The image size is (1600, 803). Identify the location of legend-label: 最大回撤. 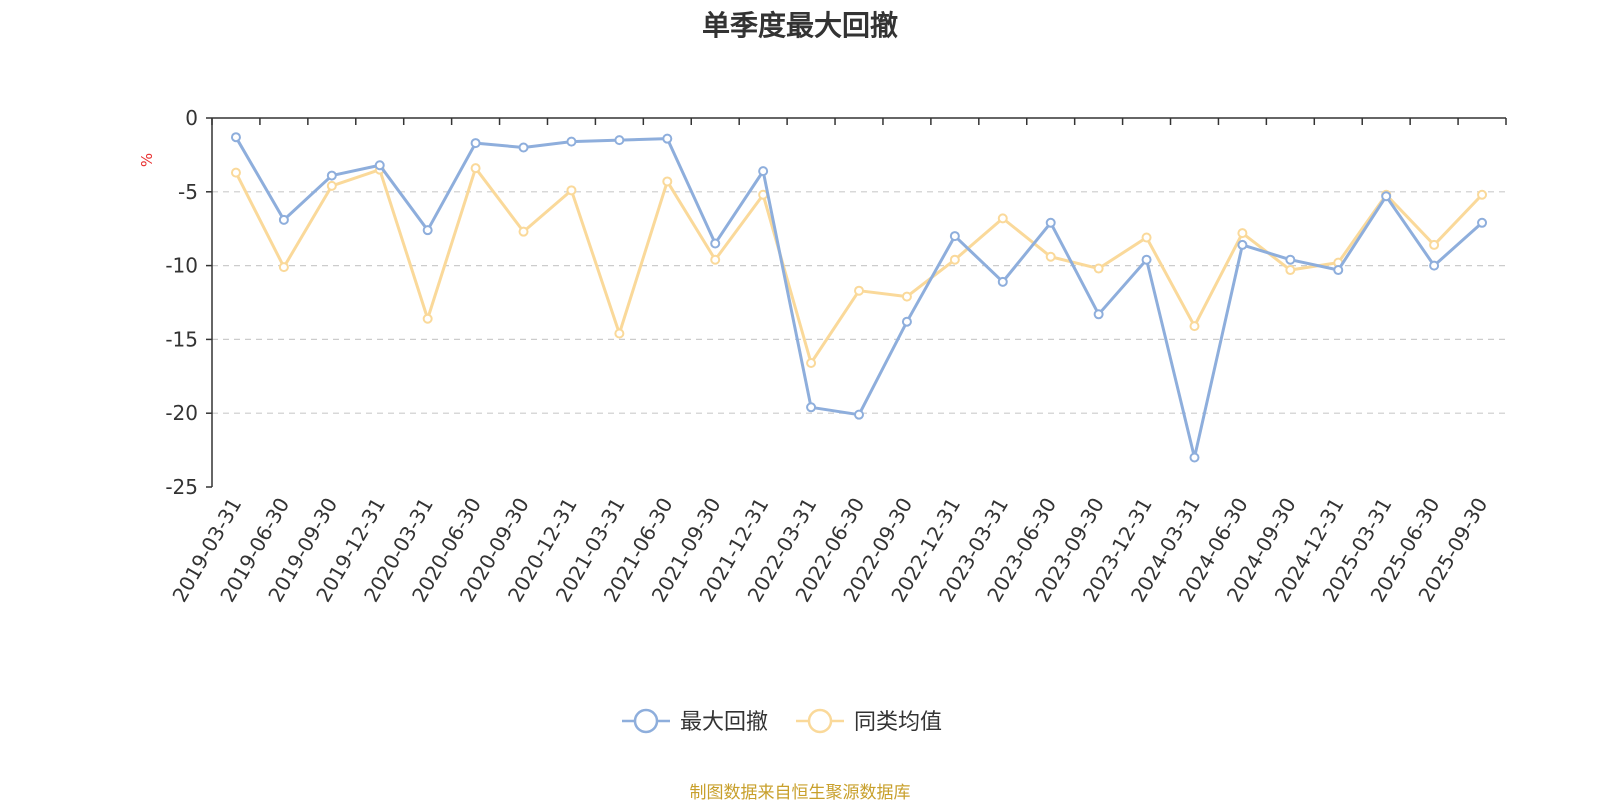
(724, 722).